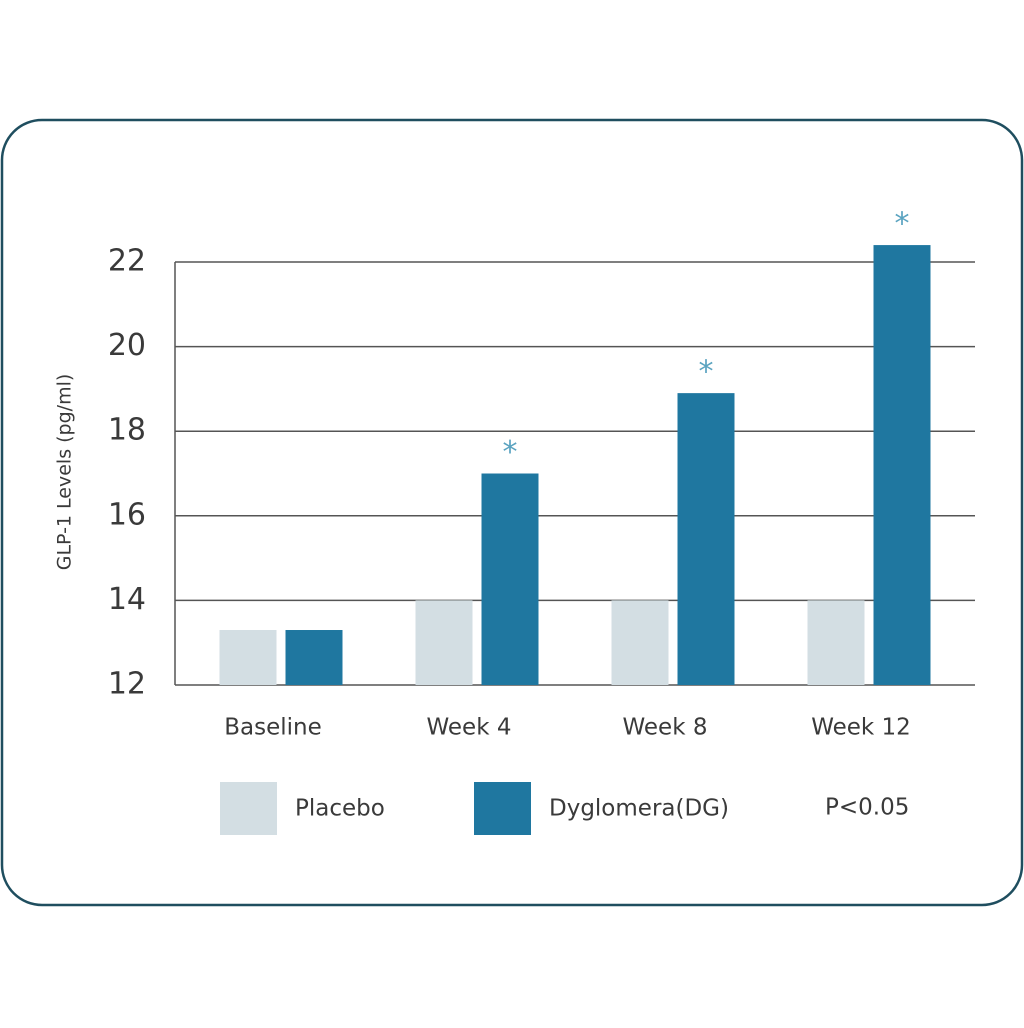  Describe the element at coordinates (273, 728) in the screenshot. I see `x-tick-label: Baseline` at that location.